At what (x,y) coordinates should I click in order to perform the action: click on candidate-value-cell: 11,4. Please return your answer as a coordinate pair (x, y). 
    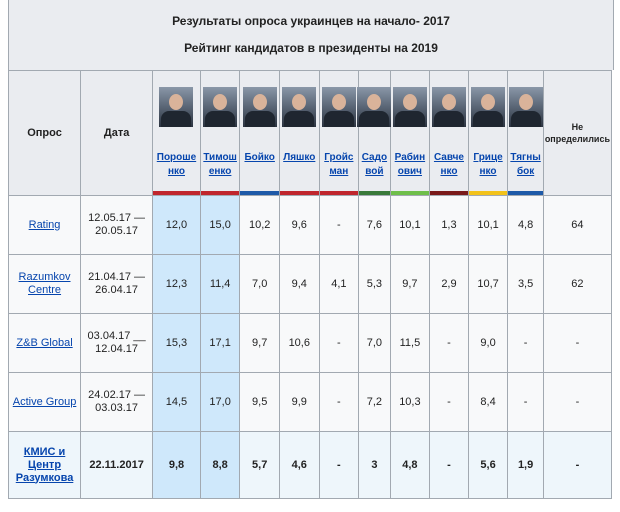
    Looking at the image, I should click on (220, 284).